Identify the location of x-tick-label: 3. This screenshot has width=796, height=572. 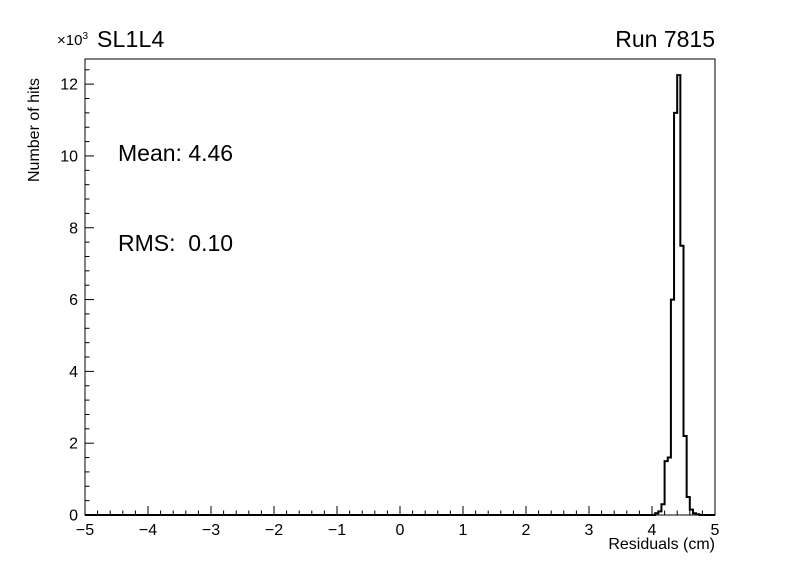
(589, 530).